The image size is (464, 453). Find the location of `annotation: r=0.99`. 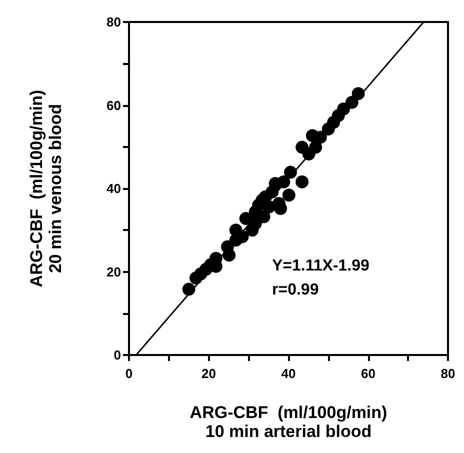

annotation: r=0.99 is located at coordinates (295, 290).